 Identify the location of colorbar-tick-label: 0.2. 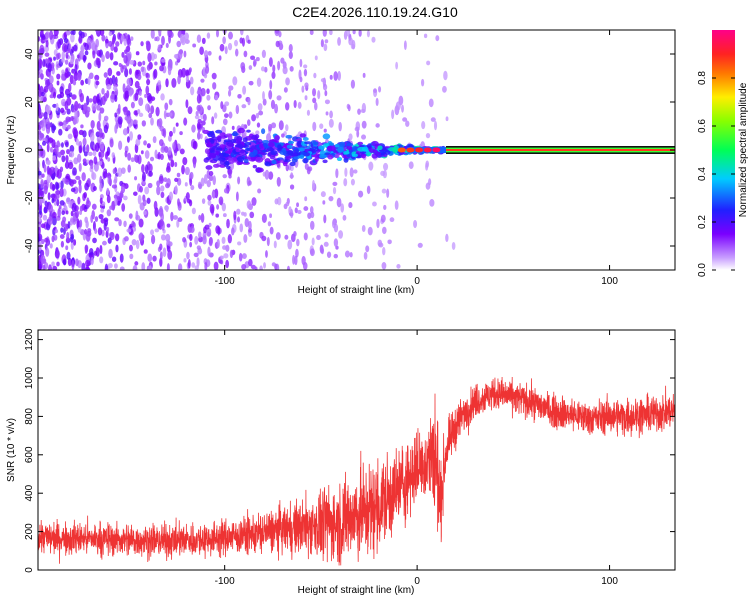
(702, 222).